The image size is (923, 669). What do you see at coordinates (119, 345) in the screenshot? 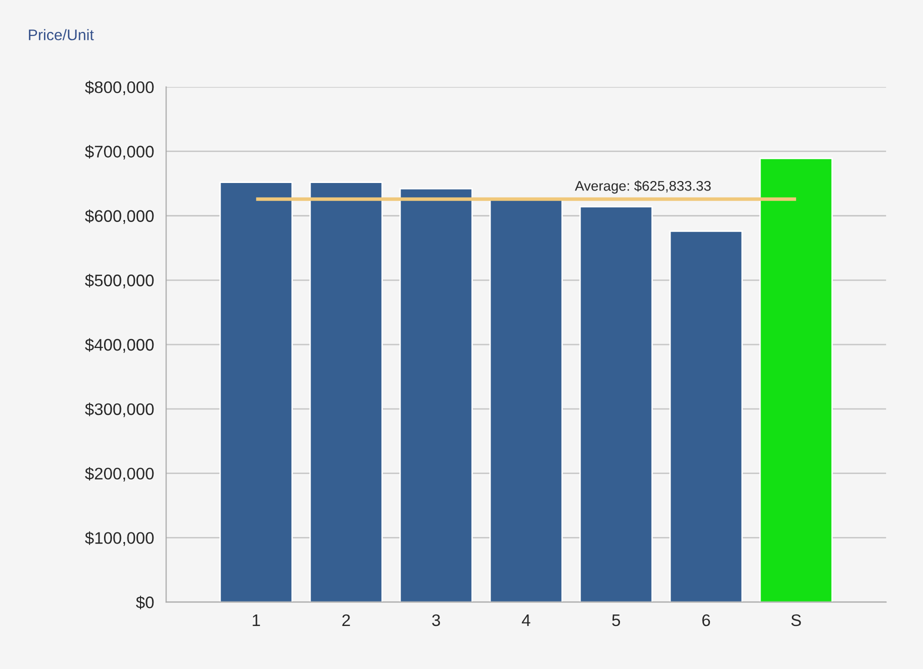
I see `y-tick-label: $400,000` at bounding box center [119, 345].